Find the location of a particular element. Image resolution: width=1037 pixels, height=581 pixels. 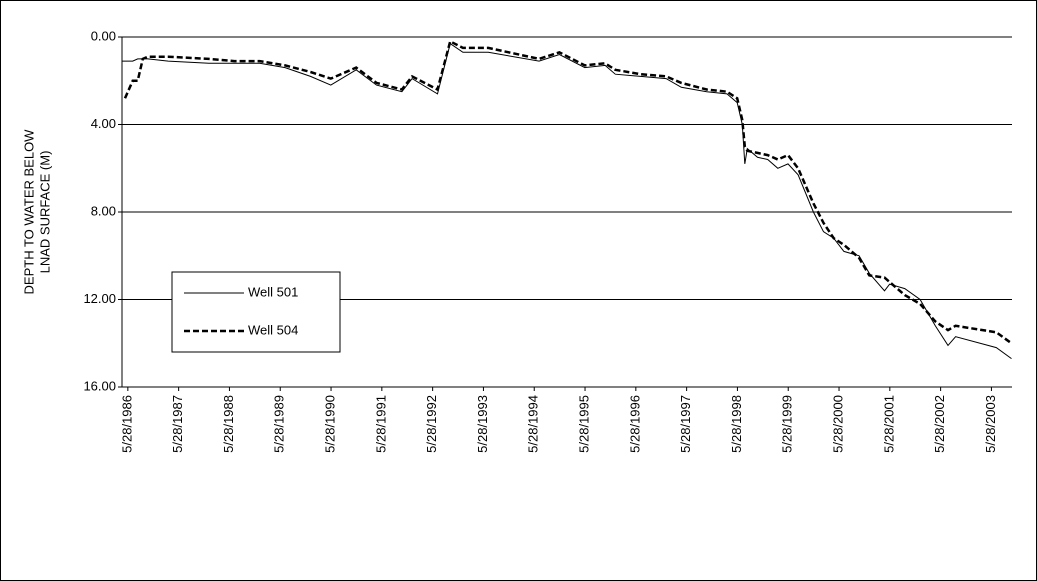

legend-label: Well 504 is located at coordinates (273, 329).